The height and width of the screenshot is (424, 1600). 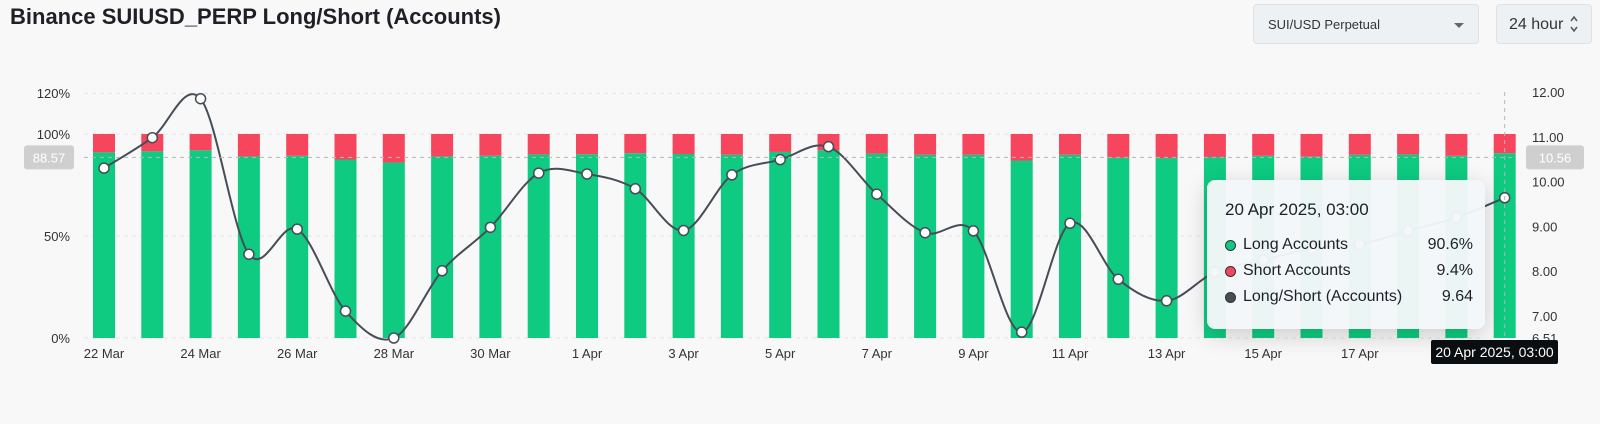 I want to click on contract-select-value: SUI/USD Perpetual, so click(x=1324, y=24).